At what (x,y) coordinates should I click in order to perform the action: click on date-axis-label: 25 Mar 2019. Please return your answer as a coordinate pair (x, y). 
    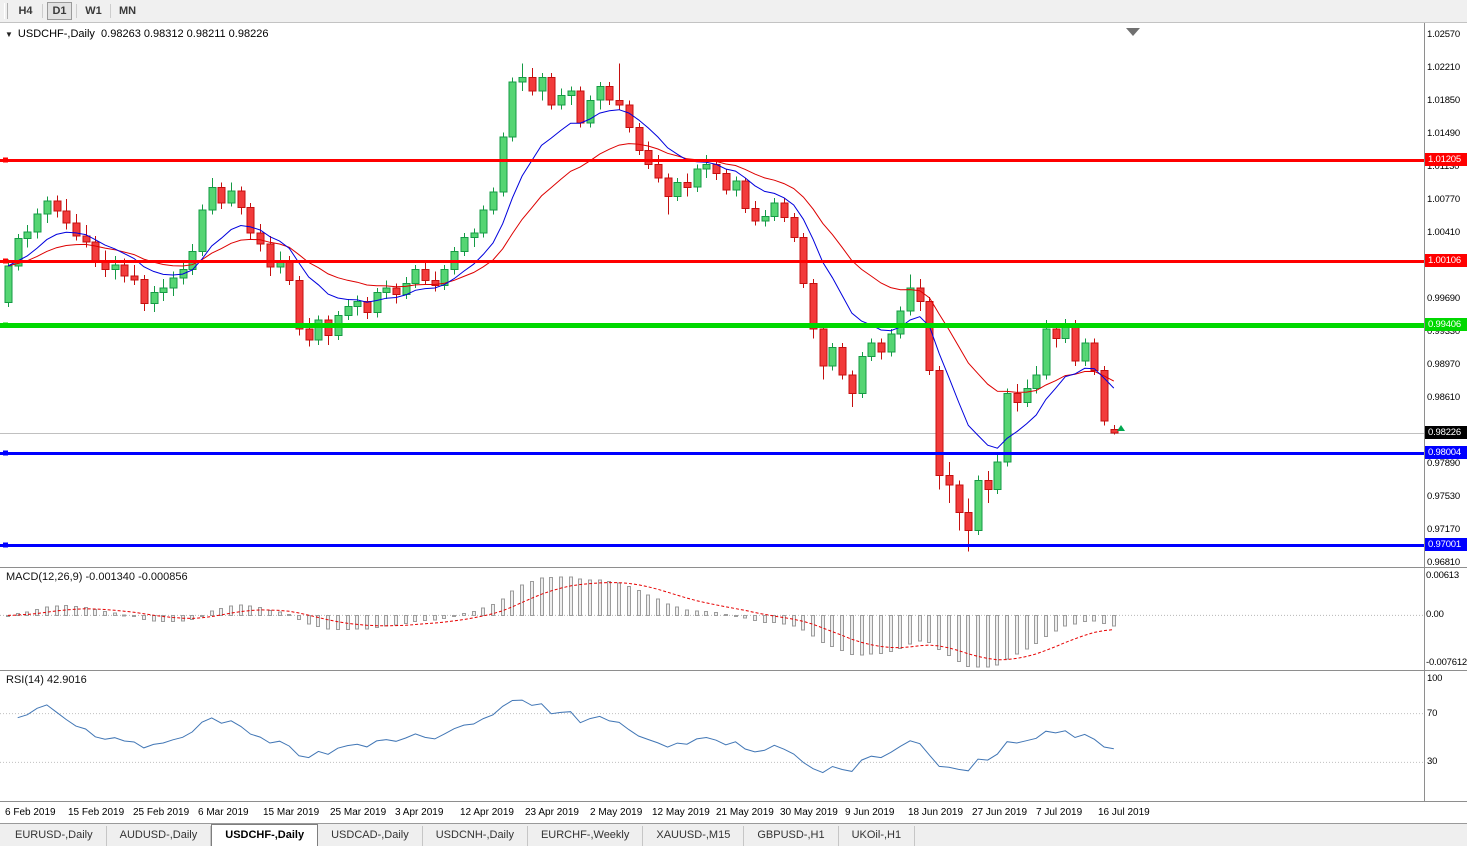
    Looking at the image, I should click on (358, 812).